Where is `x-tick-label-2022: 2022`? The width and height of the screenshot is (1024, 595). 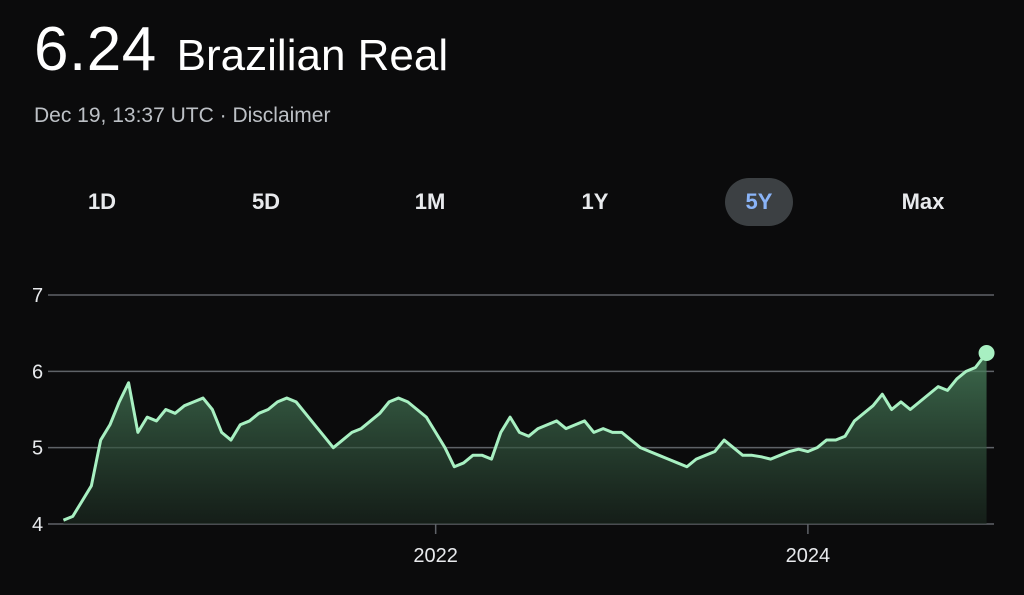
x-tick-label-2022: 2022 is located at coordinates (435, 556).